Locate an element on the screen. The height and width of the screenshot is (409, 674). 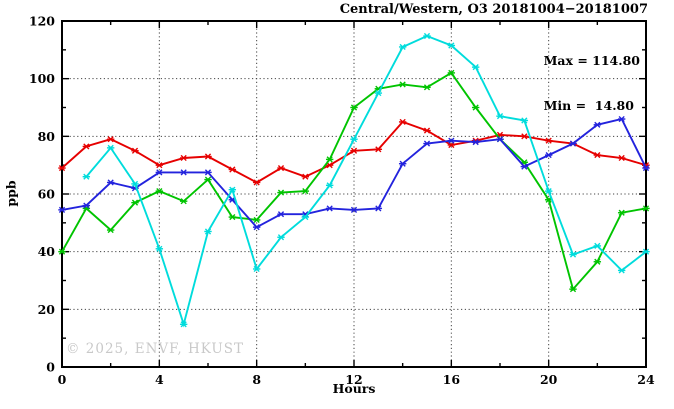
x-tick-label: 20 is located at coordinates (549, 379).